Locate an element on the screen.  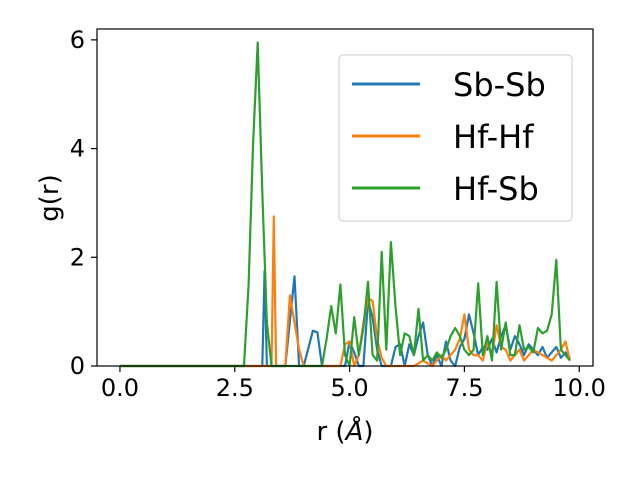
x-axis-label: r (Å) is located at coordinates (344, 431).